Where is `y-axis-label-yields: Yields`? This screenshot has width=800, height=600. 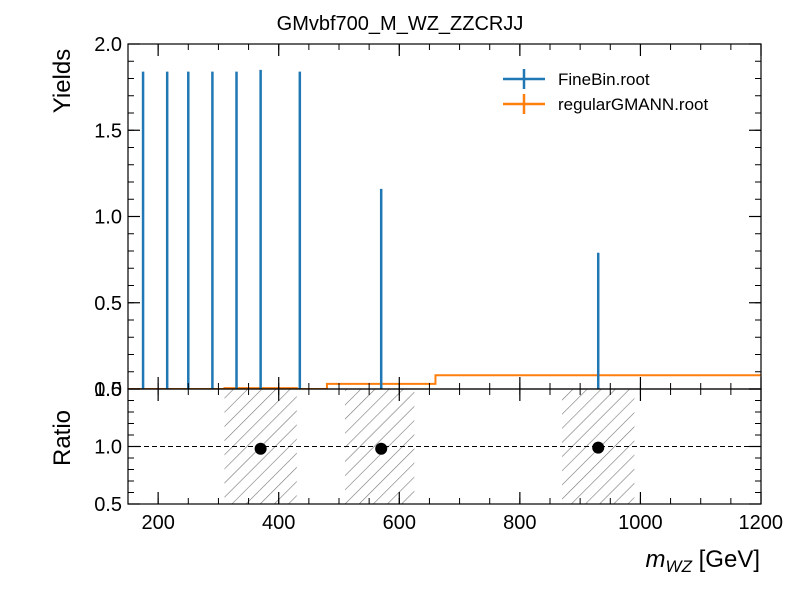 y-axis-label-yields: Yields is located at coordinates (62, 81).